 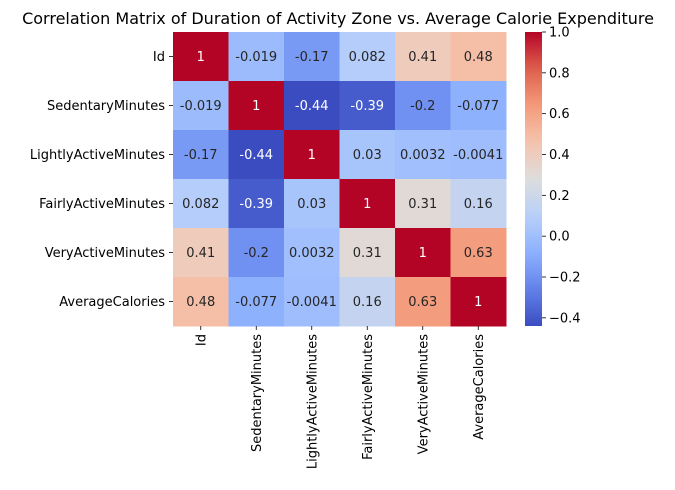 I want to click on y-tick-label: AverageCalories, so click(x=112, y=302).